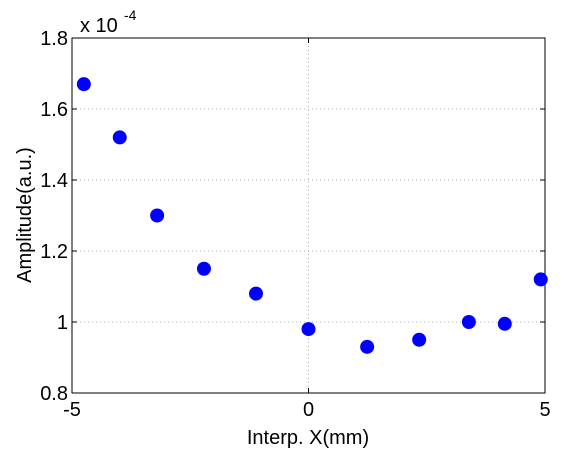 This screenshot has height=451, width=566. What do you see at coordinates (62, 323) in the screenshot?
I see `y-tick-label: 1` at bounding box center [62, 323].